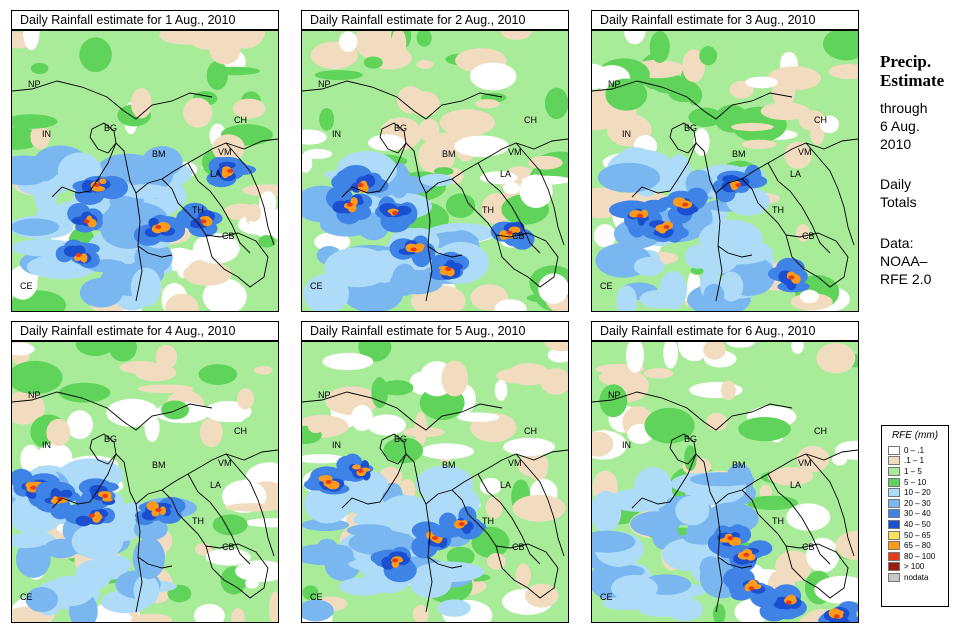  What do you see at coordinates (725, 331) in the screenshot?
I see `panel-title-6: Daily Rainfall estimate for 6 Aug., 2010` at bounding box center [725, 331].